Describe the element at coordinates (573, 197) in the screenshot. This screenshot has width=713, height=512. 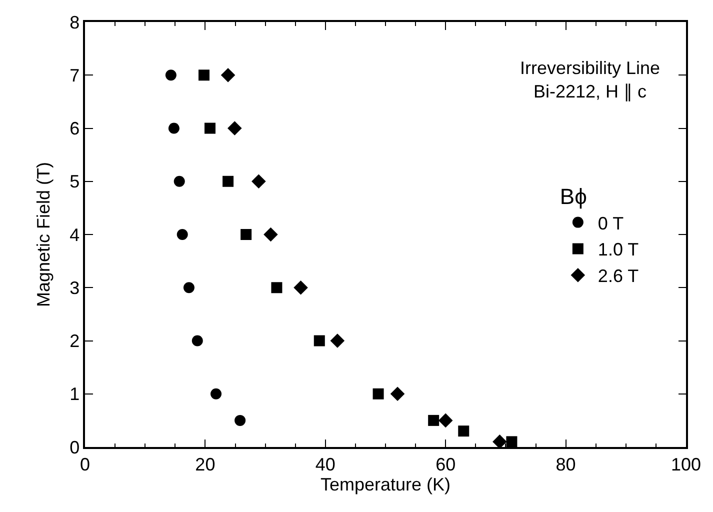
I see `legend-title: Bϕ` at that location.